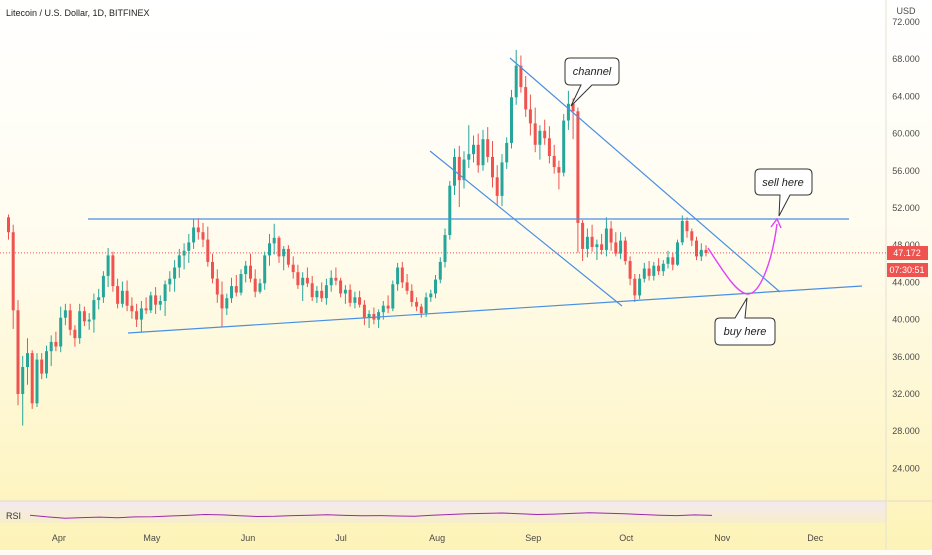 Image resolution: width=932 pixels, height=555 pixels. I want to click on channel-callout: channel, so click(592, 82).